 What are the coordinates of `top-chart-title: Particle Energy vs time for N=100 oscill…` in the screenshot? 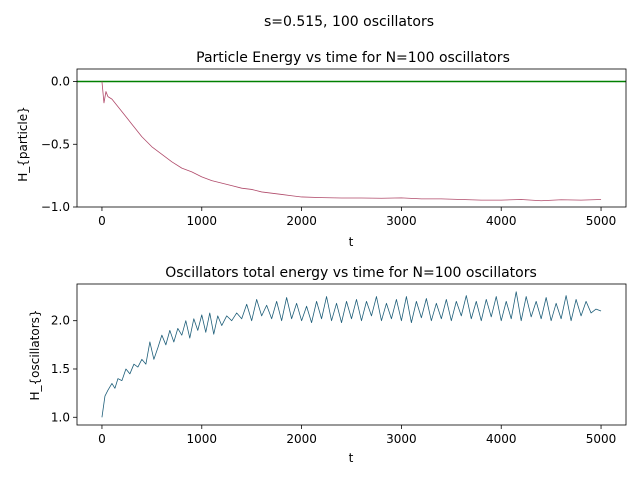 It's located at (353, 58).